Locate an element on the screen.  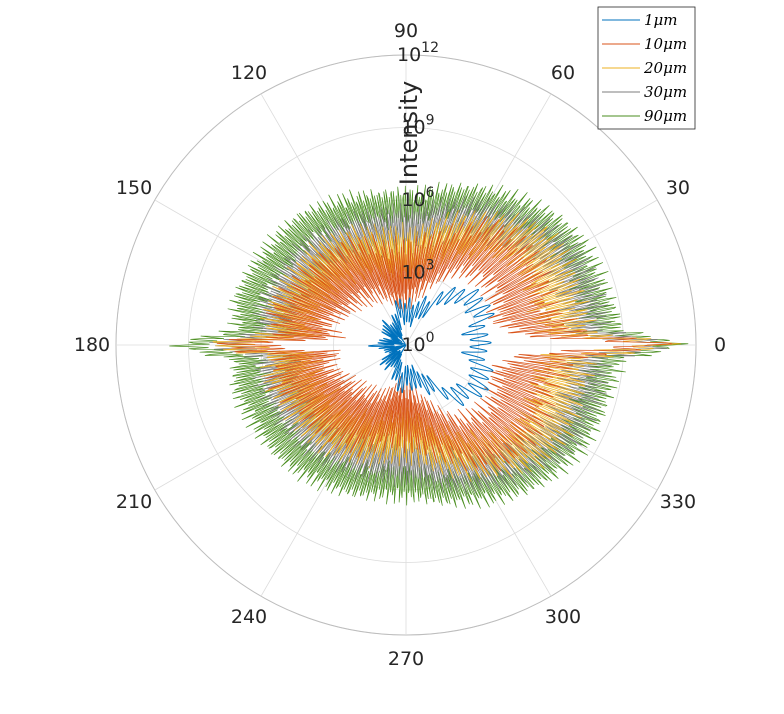
theta-tick-label: 300 is located at coordinates (563, 617).